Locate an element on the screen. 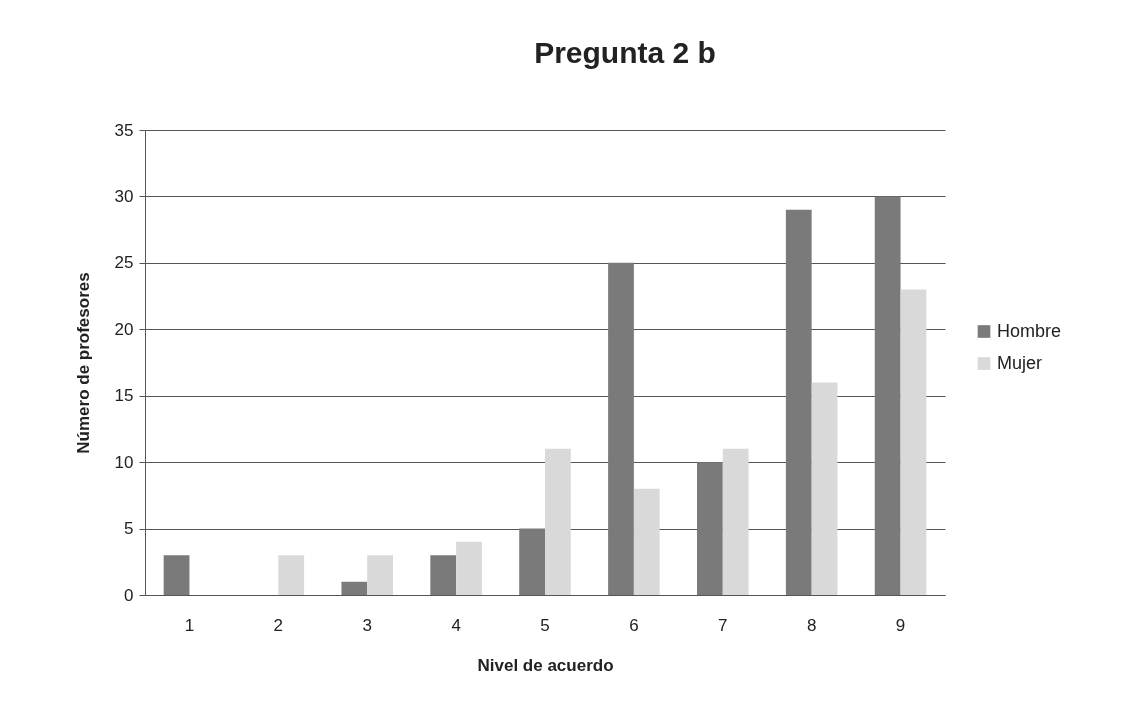 This screenshot has height=702, width=1121. legend-label: Hombre is located at coordinates (1029, 330).